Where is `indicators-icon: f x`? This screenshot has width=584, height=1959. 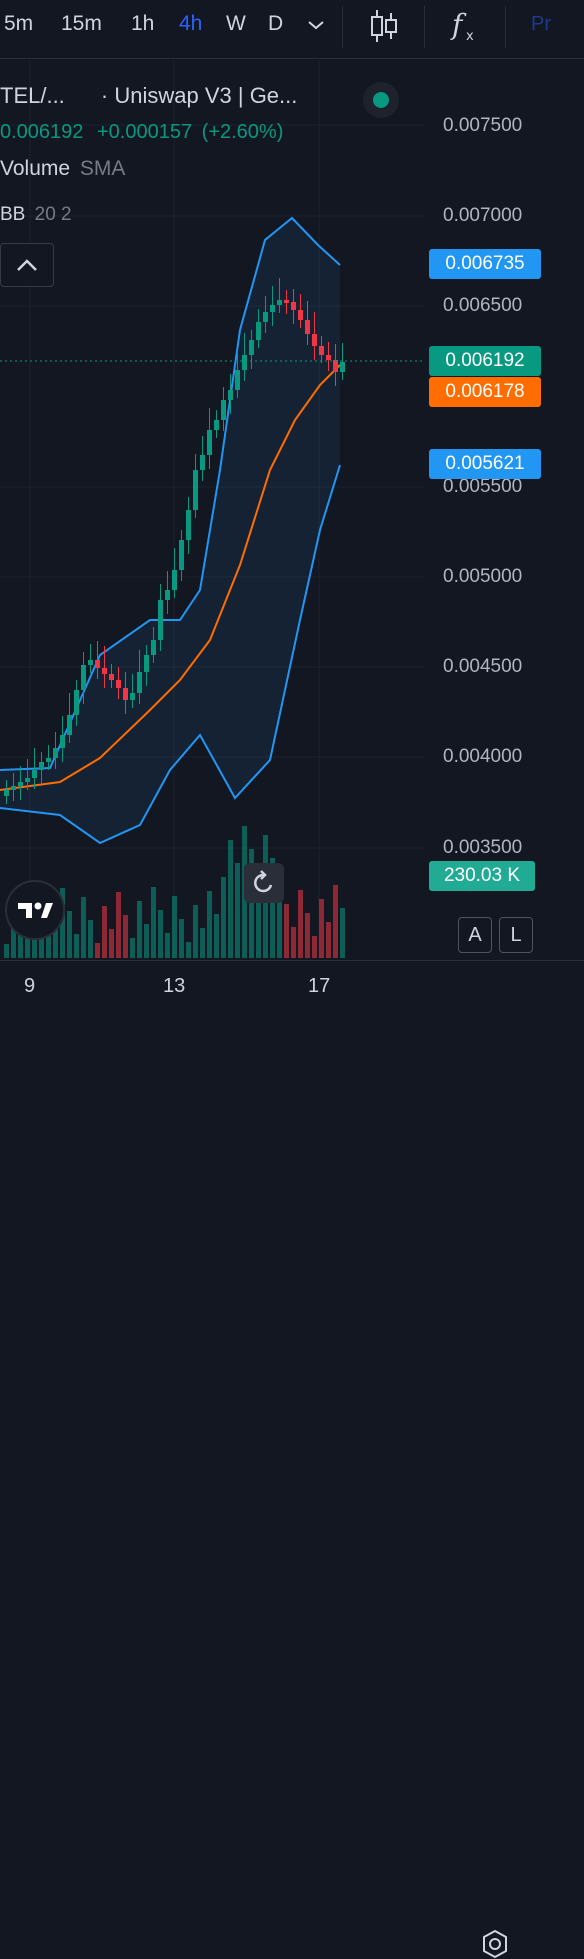
indicators-icon: f x is located at coordinates (466, 26).